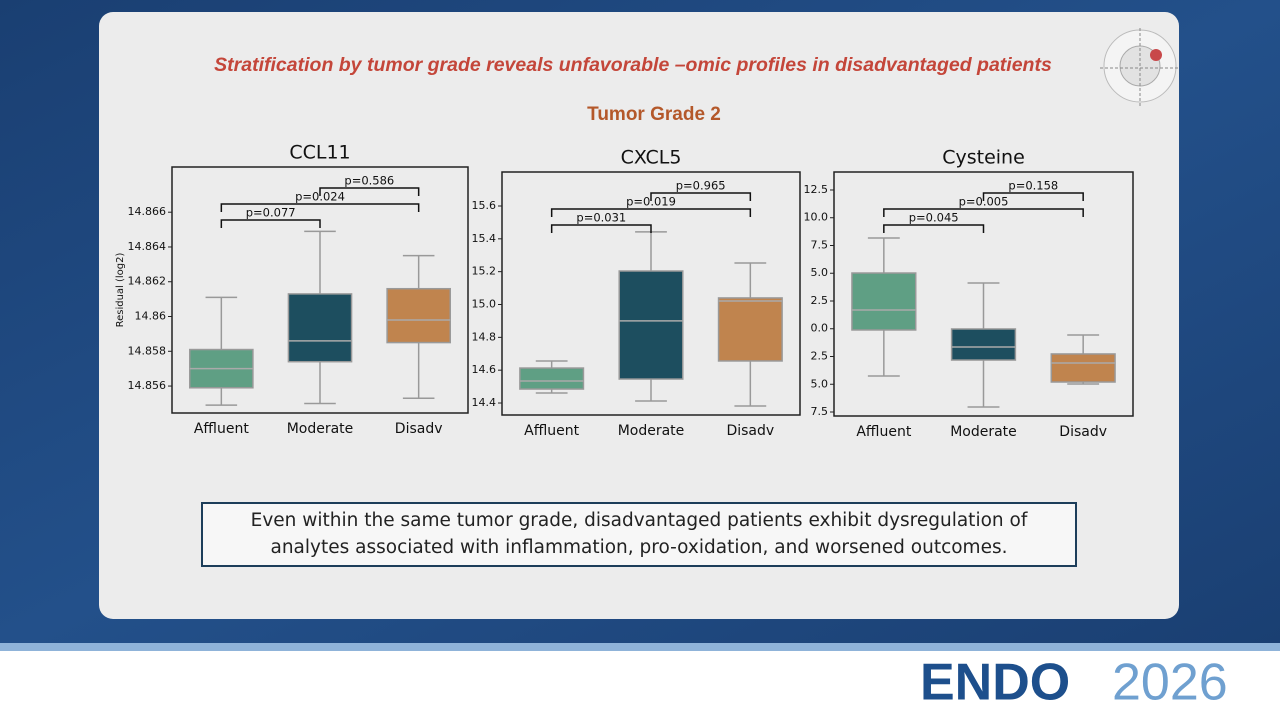 The height and width of the screenshot is (724, 1280). What do you see at coordinates (1033, 186) in the screenshot?
I see `p-value: p=0.158` at bounding box center [1033, 186].